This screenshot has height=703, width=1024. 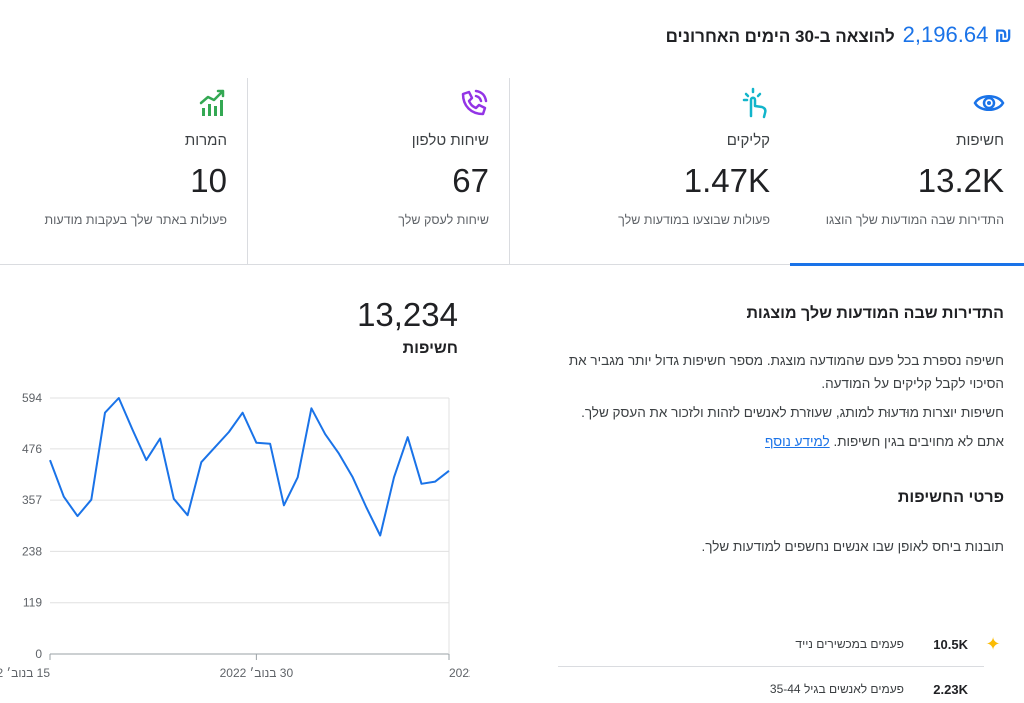 What do you see at coordinates (443, 220) in the screenshot?
I see `card-description: שיחות לעסק שלך` at bounding box center [443, 220].